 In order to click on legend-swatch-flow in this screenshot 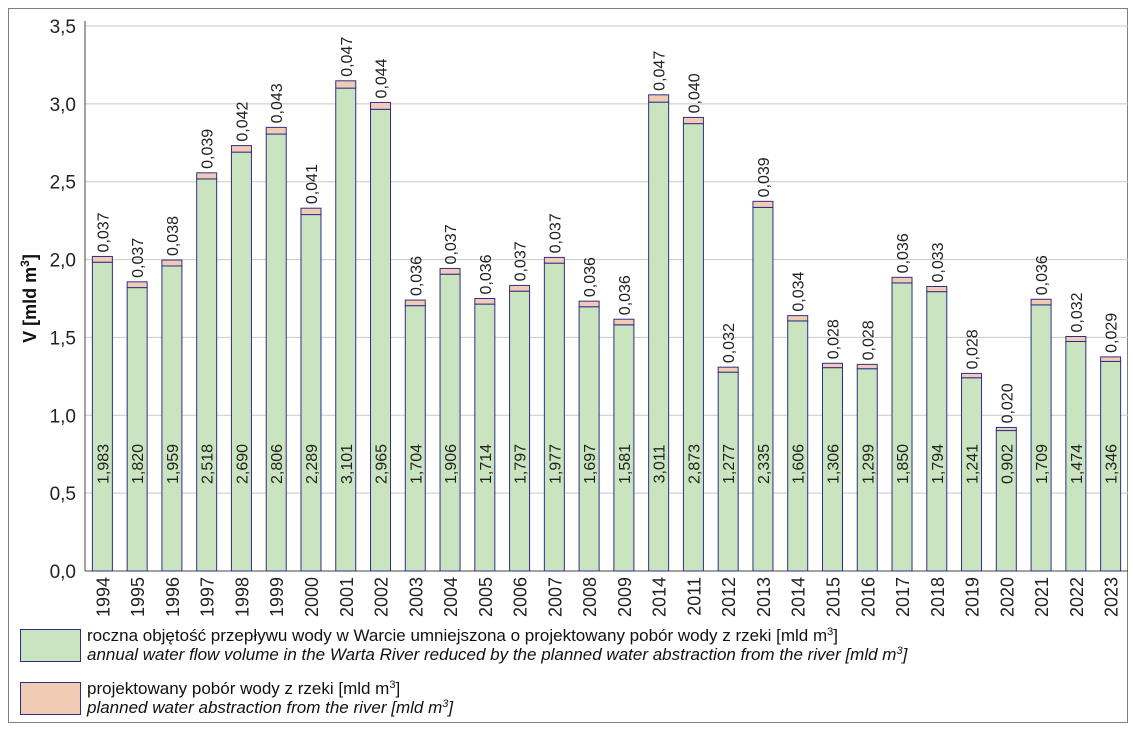, I will do `click(50, 645)`.